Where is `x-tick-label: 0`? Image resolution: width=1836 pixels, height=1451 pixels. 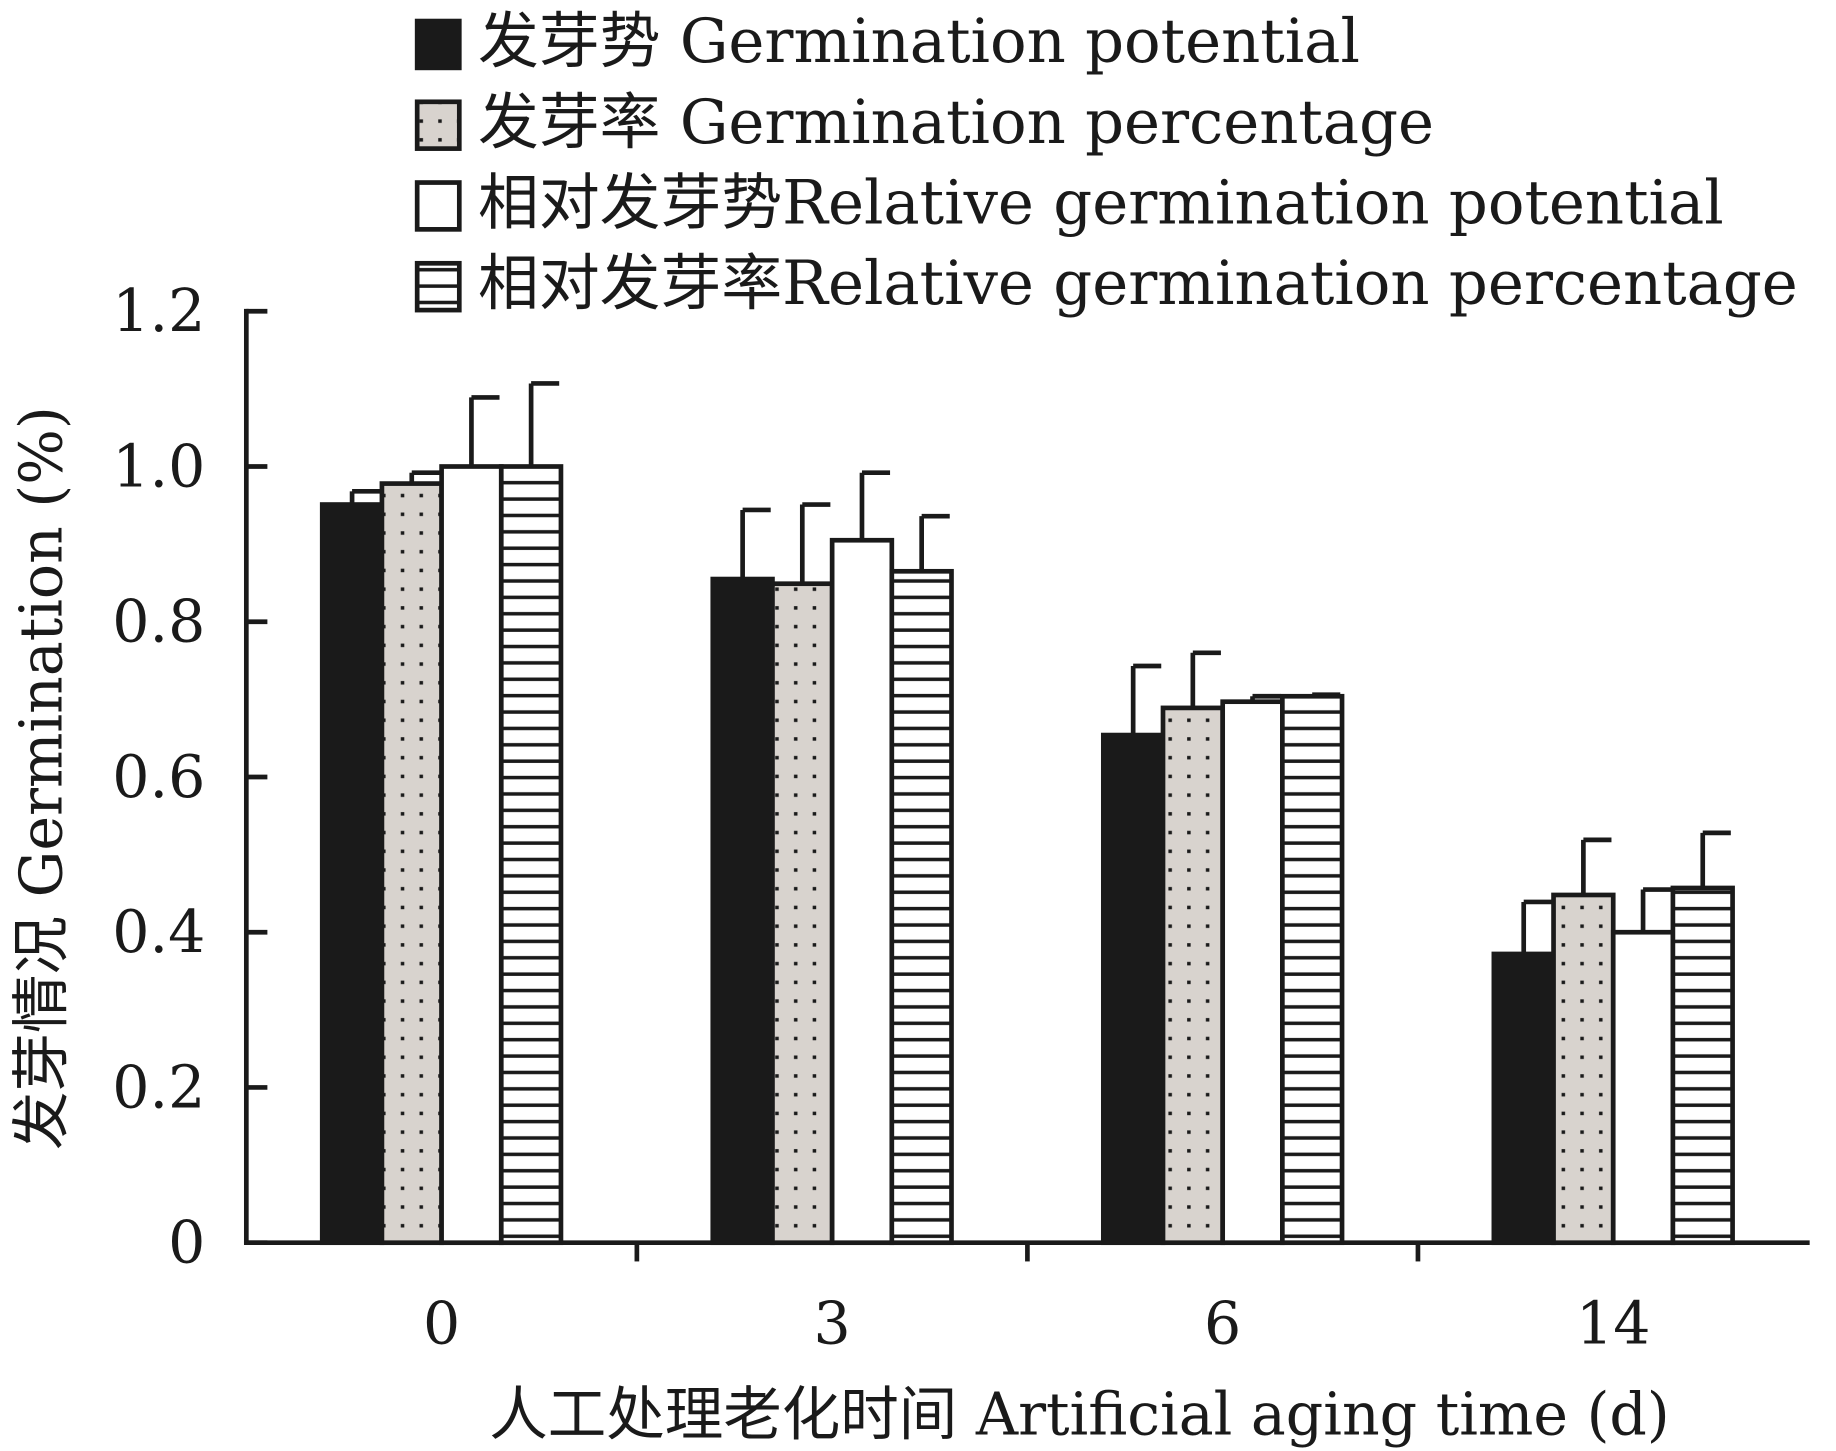
x-tick-label: 0 is located at coordinates (441, 1323).